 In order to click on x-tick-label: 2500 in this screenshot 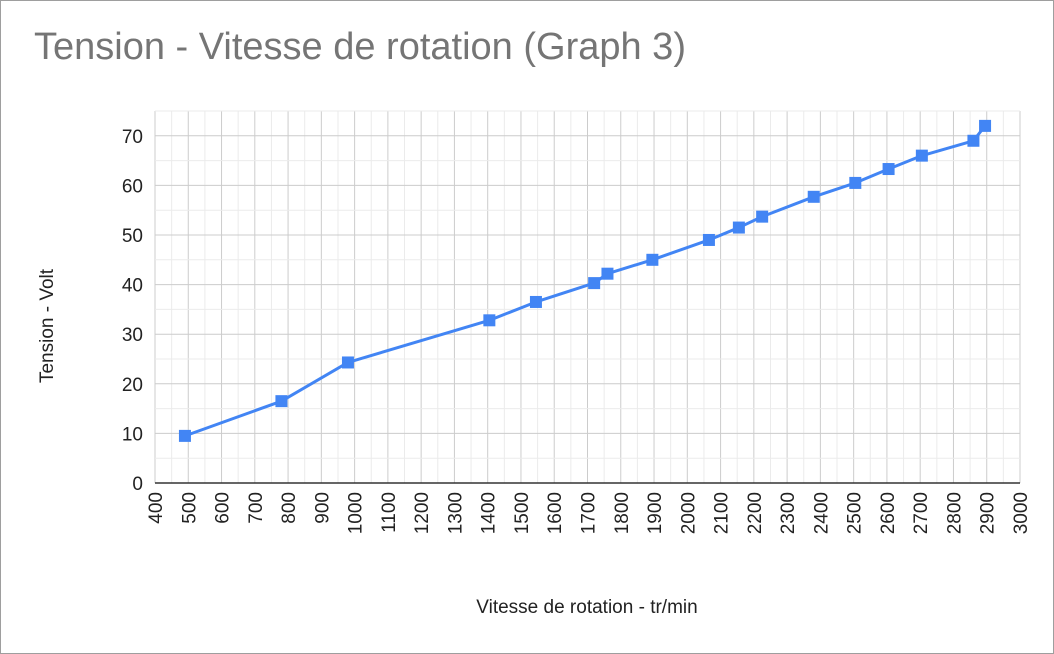, I will do `click(855, 513)`.